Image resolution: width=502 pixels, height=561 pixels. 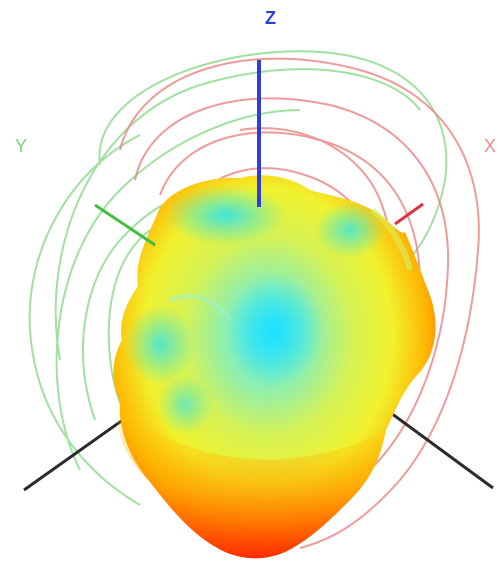 I want to click on axis-y-label: Y, so click(x=21, y=146).